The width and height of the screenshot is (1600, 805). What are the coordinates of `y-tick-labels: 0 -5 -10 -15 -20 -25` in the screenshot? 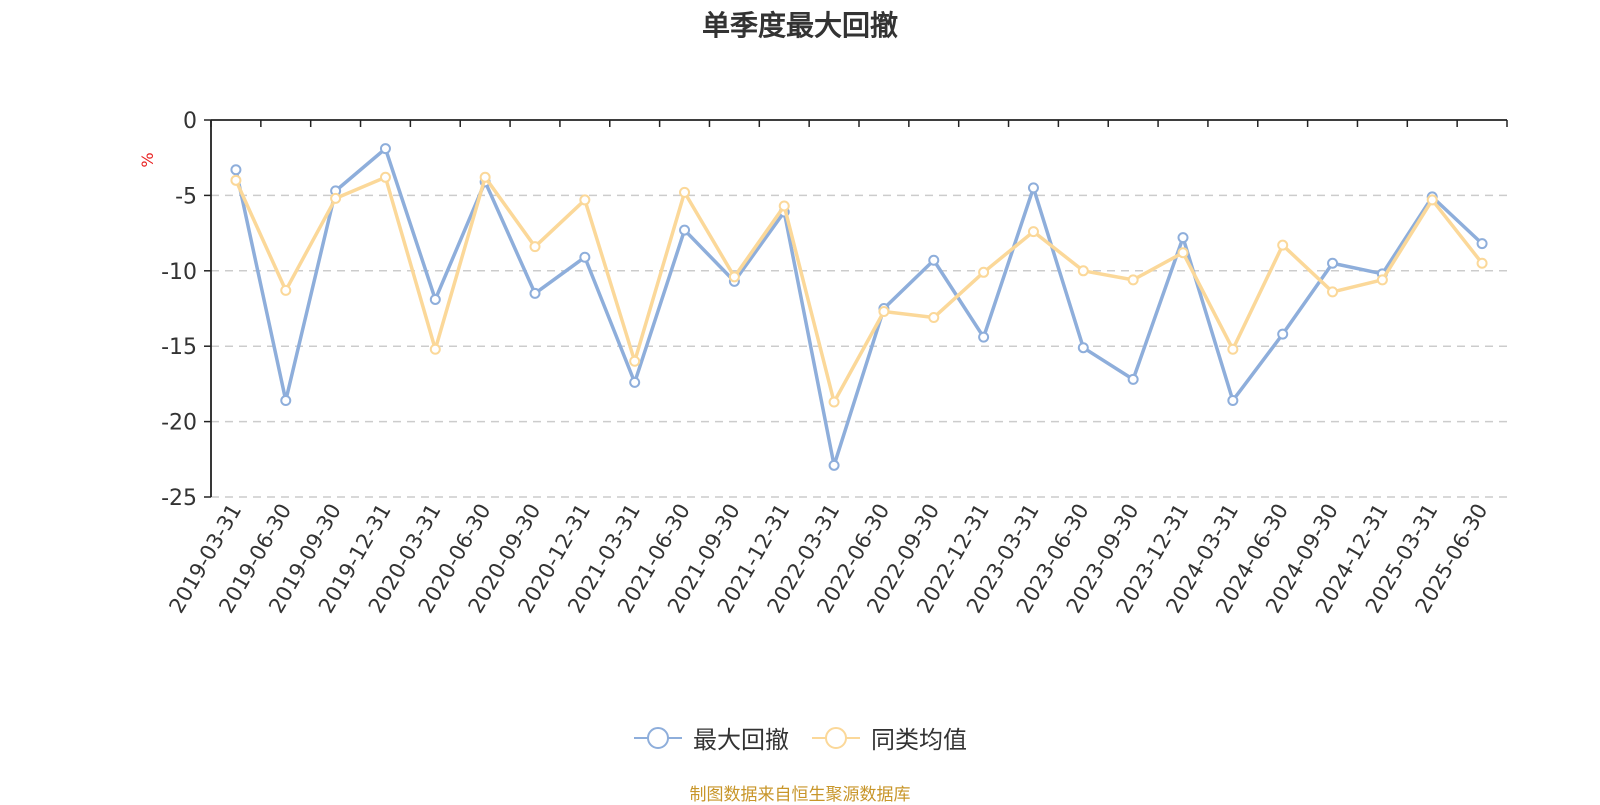 It's located at (179, 310).